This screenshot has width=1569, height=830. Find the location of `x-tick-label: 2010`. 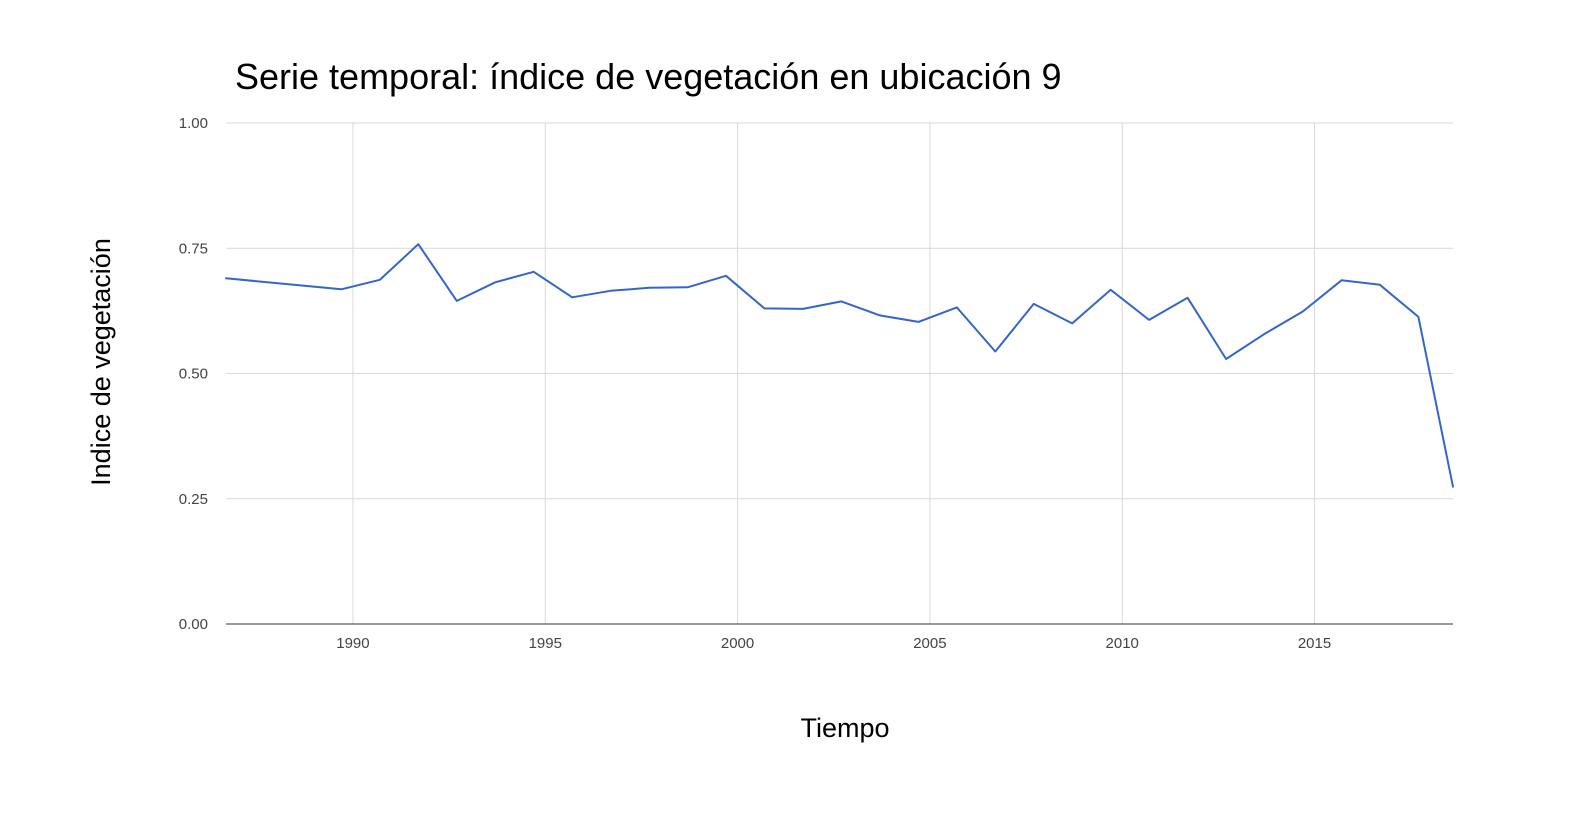

x-tick-label: 2010 is located at coordinates (1122, 643).